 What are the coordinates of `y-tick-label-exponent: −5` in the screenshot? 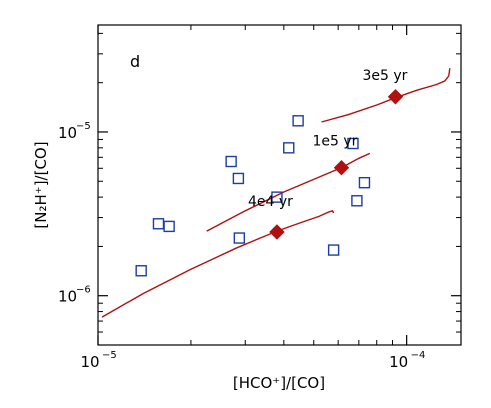 It's located at (83, 126).